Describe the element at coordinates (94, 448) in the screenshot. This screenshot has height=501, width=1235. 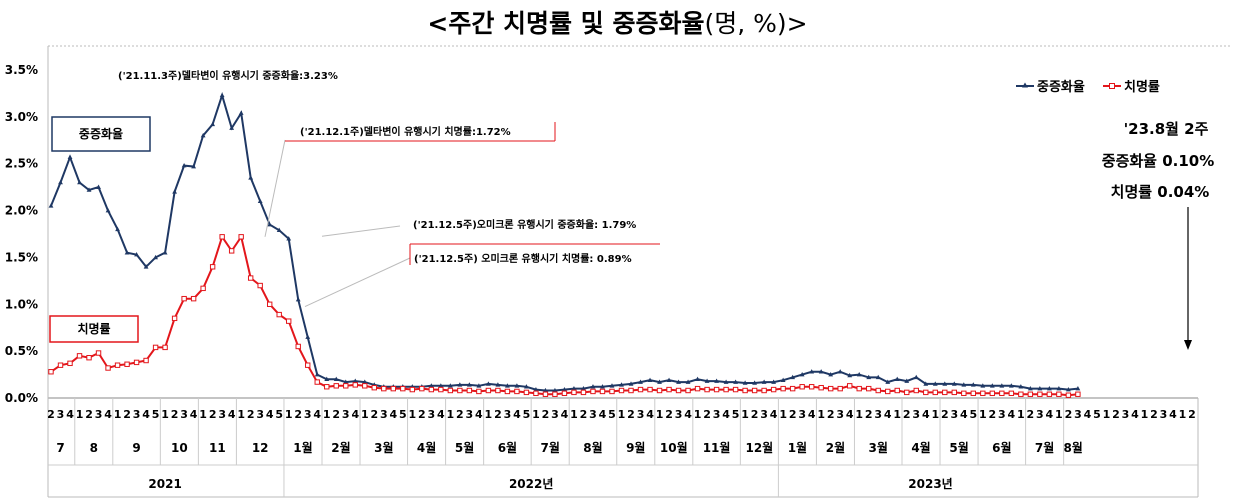
I see `month-label: 8` at that location.